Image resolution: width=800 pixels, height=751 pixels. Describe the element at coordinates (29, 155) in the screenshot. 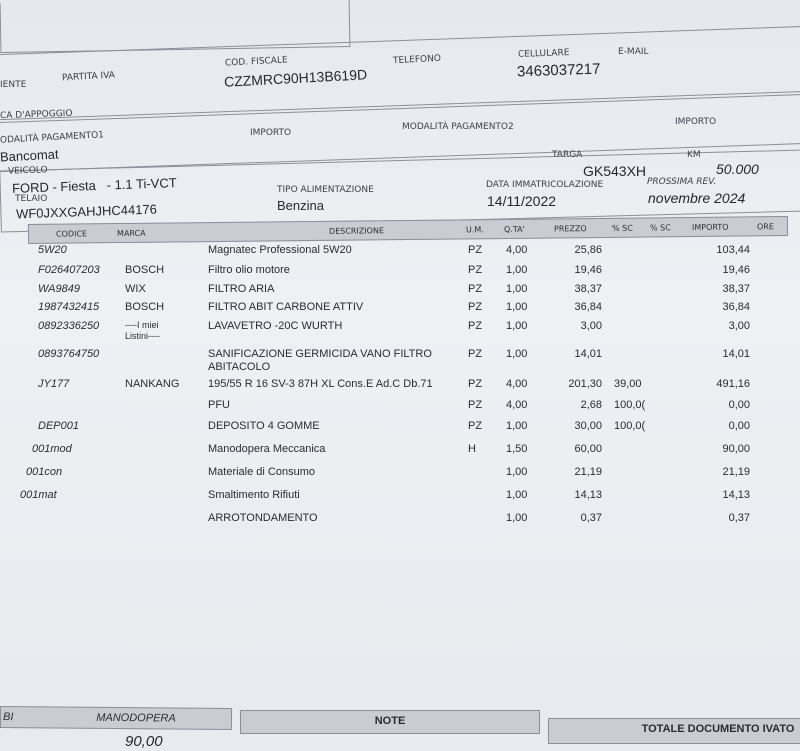

I see `pagamento1-value: Bancomat` at that location.